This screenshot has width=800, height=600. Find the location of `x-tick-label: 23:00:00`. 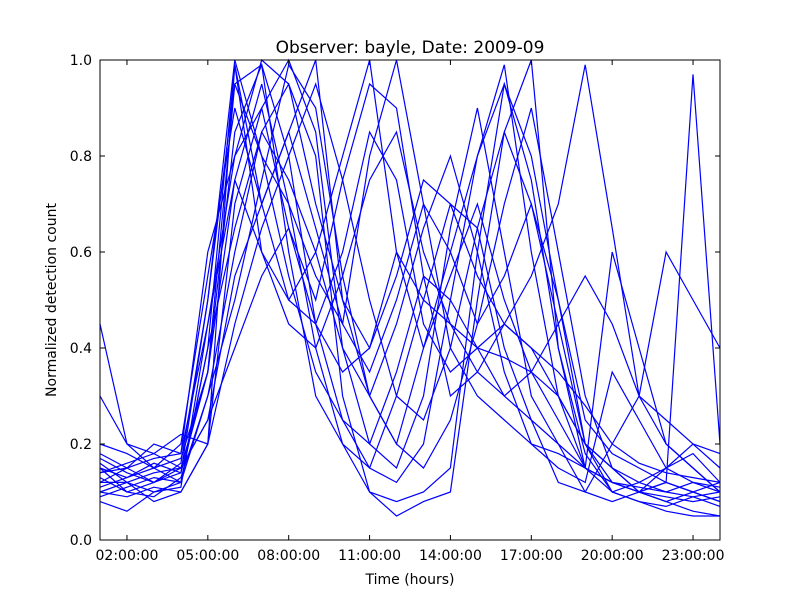

x-tick-label: 23:00:00 is located at coordinates (693, 556).